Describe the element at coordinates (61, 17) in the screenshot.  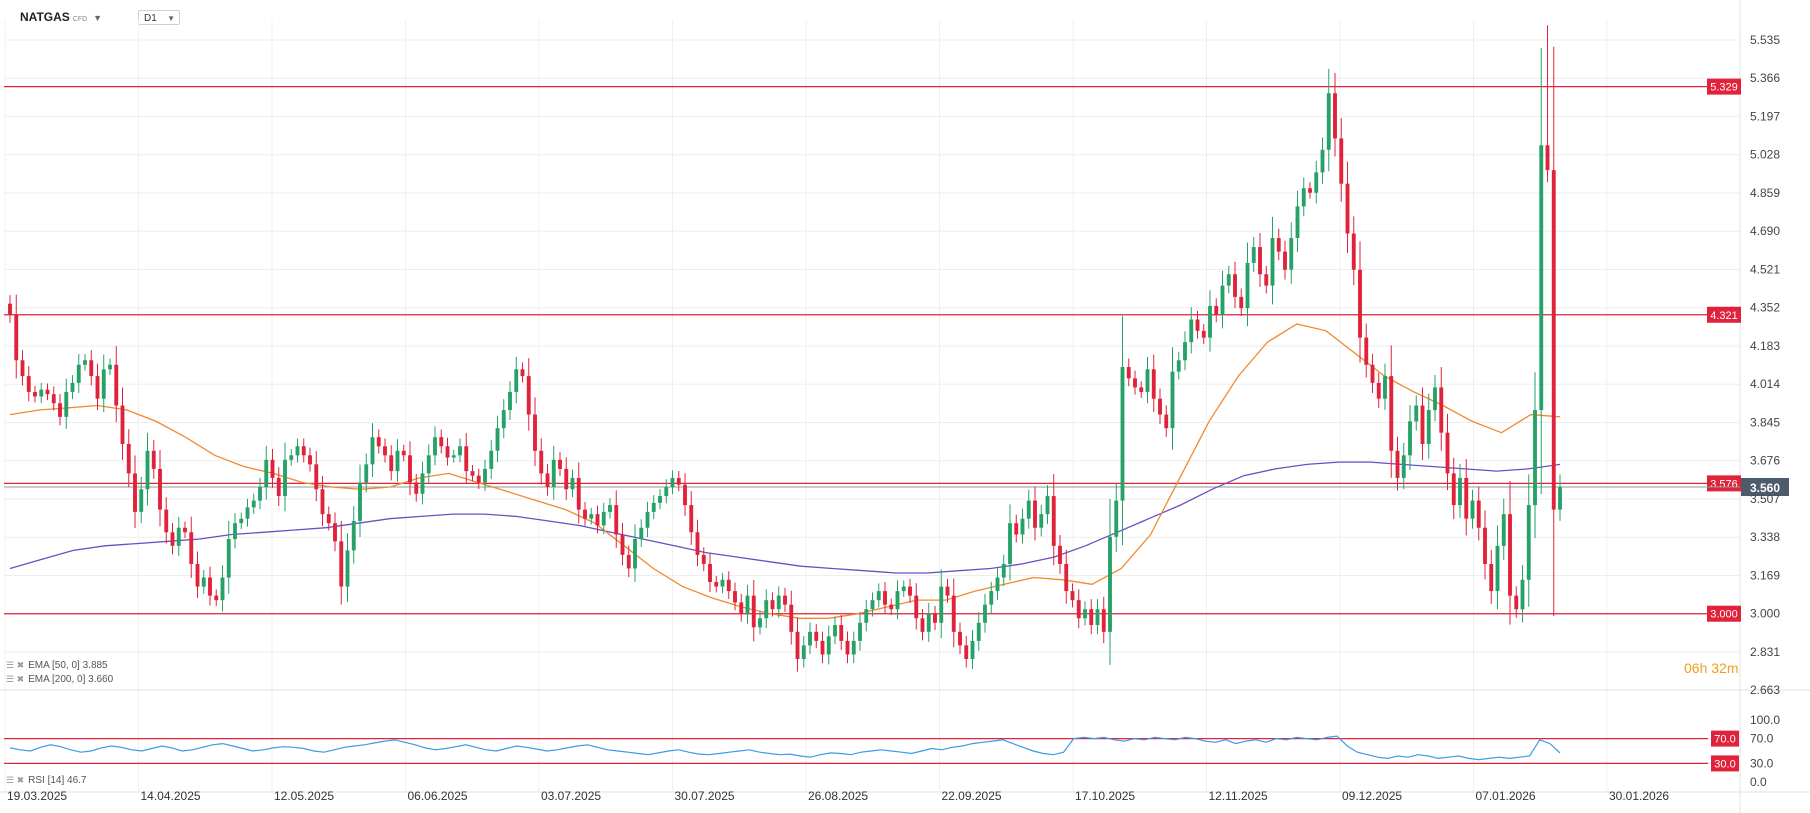
I see `symbol-selector: NATGAS CFD ▼` at that location.